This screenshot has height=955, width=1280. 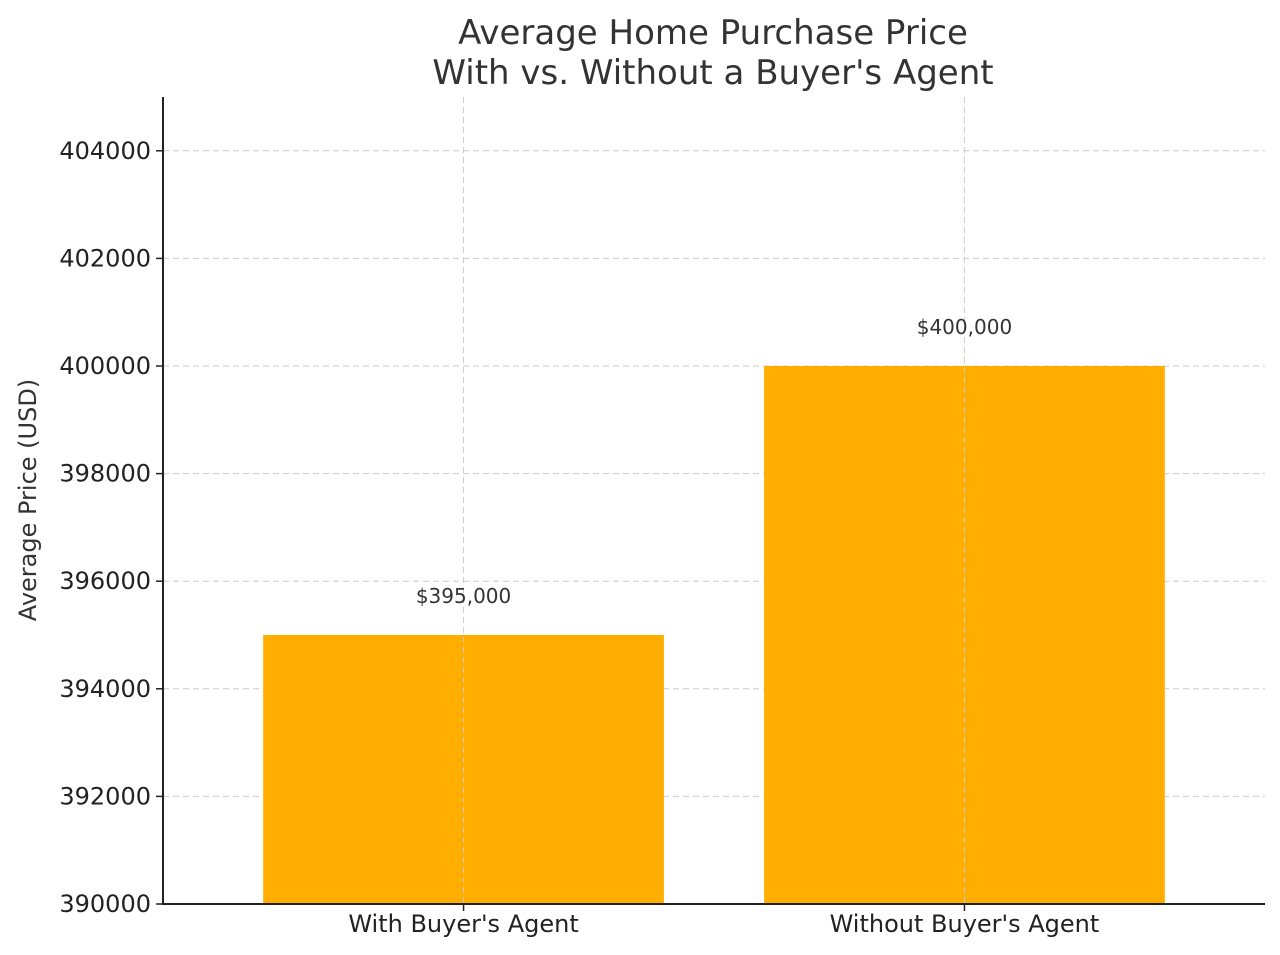 I want to click on bar-data-label: $395,000, so click(x=463, y=596).